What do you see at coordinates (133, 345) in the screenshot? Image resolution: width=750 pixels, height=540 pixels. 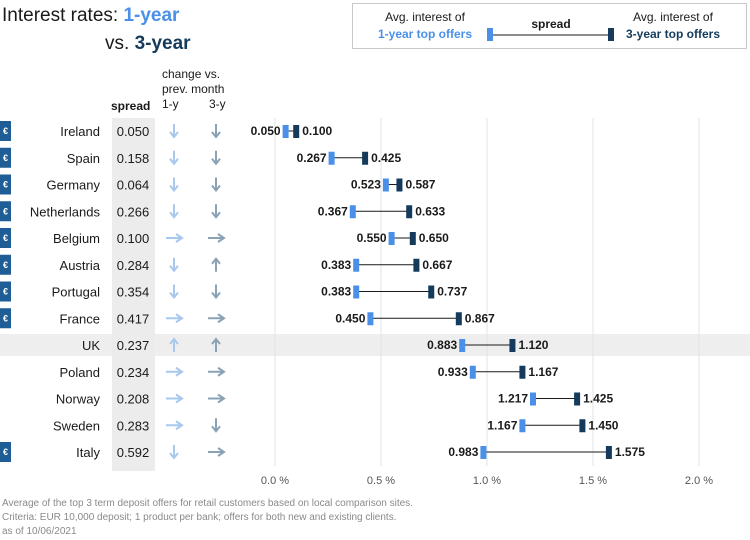 I see `spread-value: 0.237` at bounding box center [133, 345].